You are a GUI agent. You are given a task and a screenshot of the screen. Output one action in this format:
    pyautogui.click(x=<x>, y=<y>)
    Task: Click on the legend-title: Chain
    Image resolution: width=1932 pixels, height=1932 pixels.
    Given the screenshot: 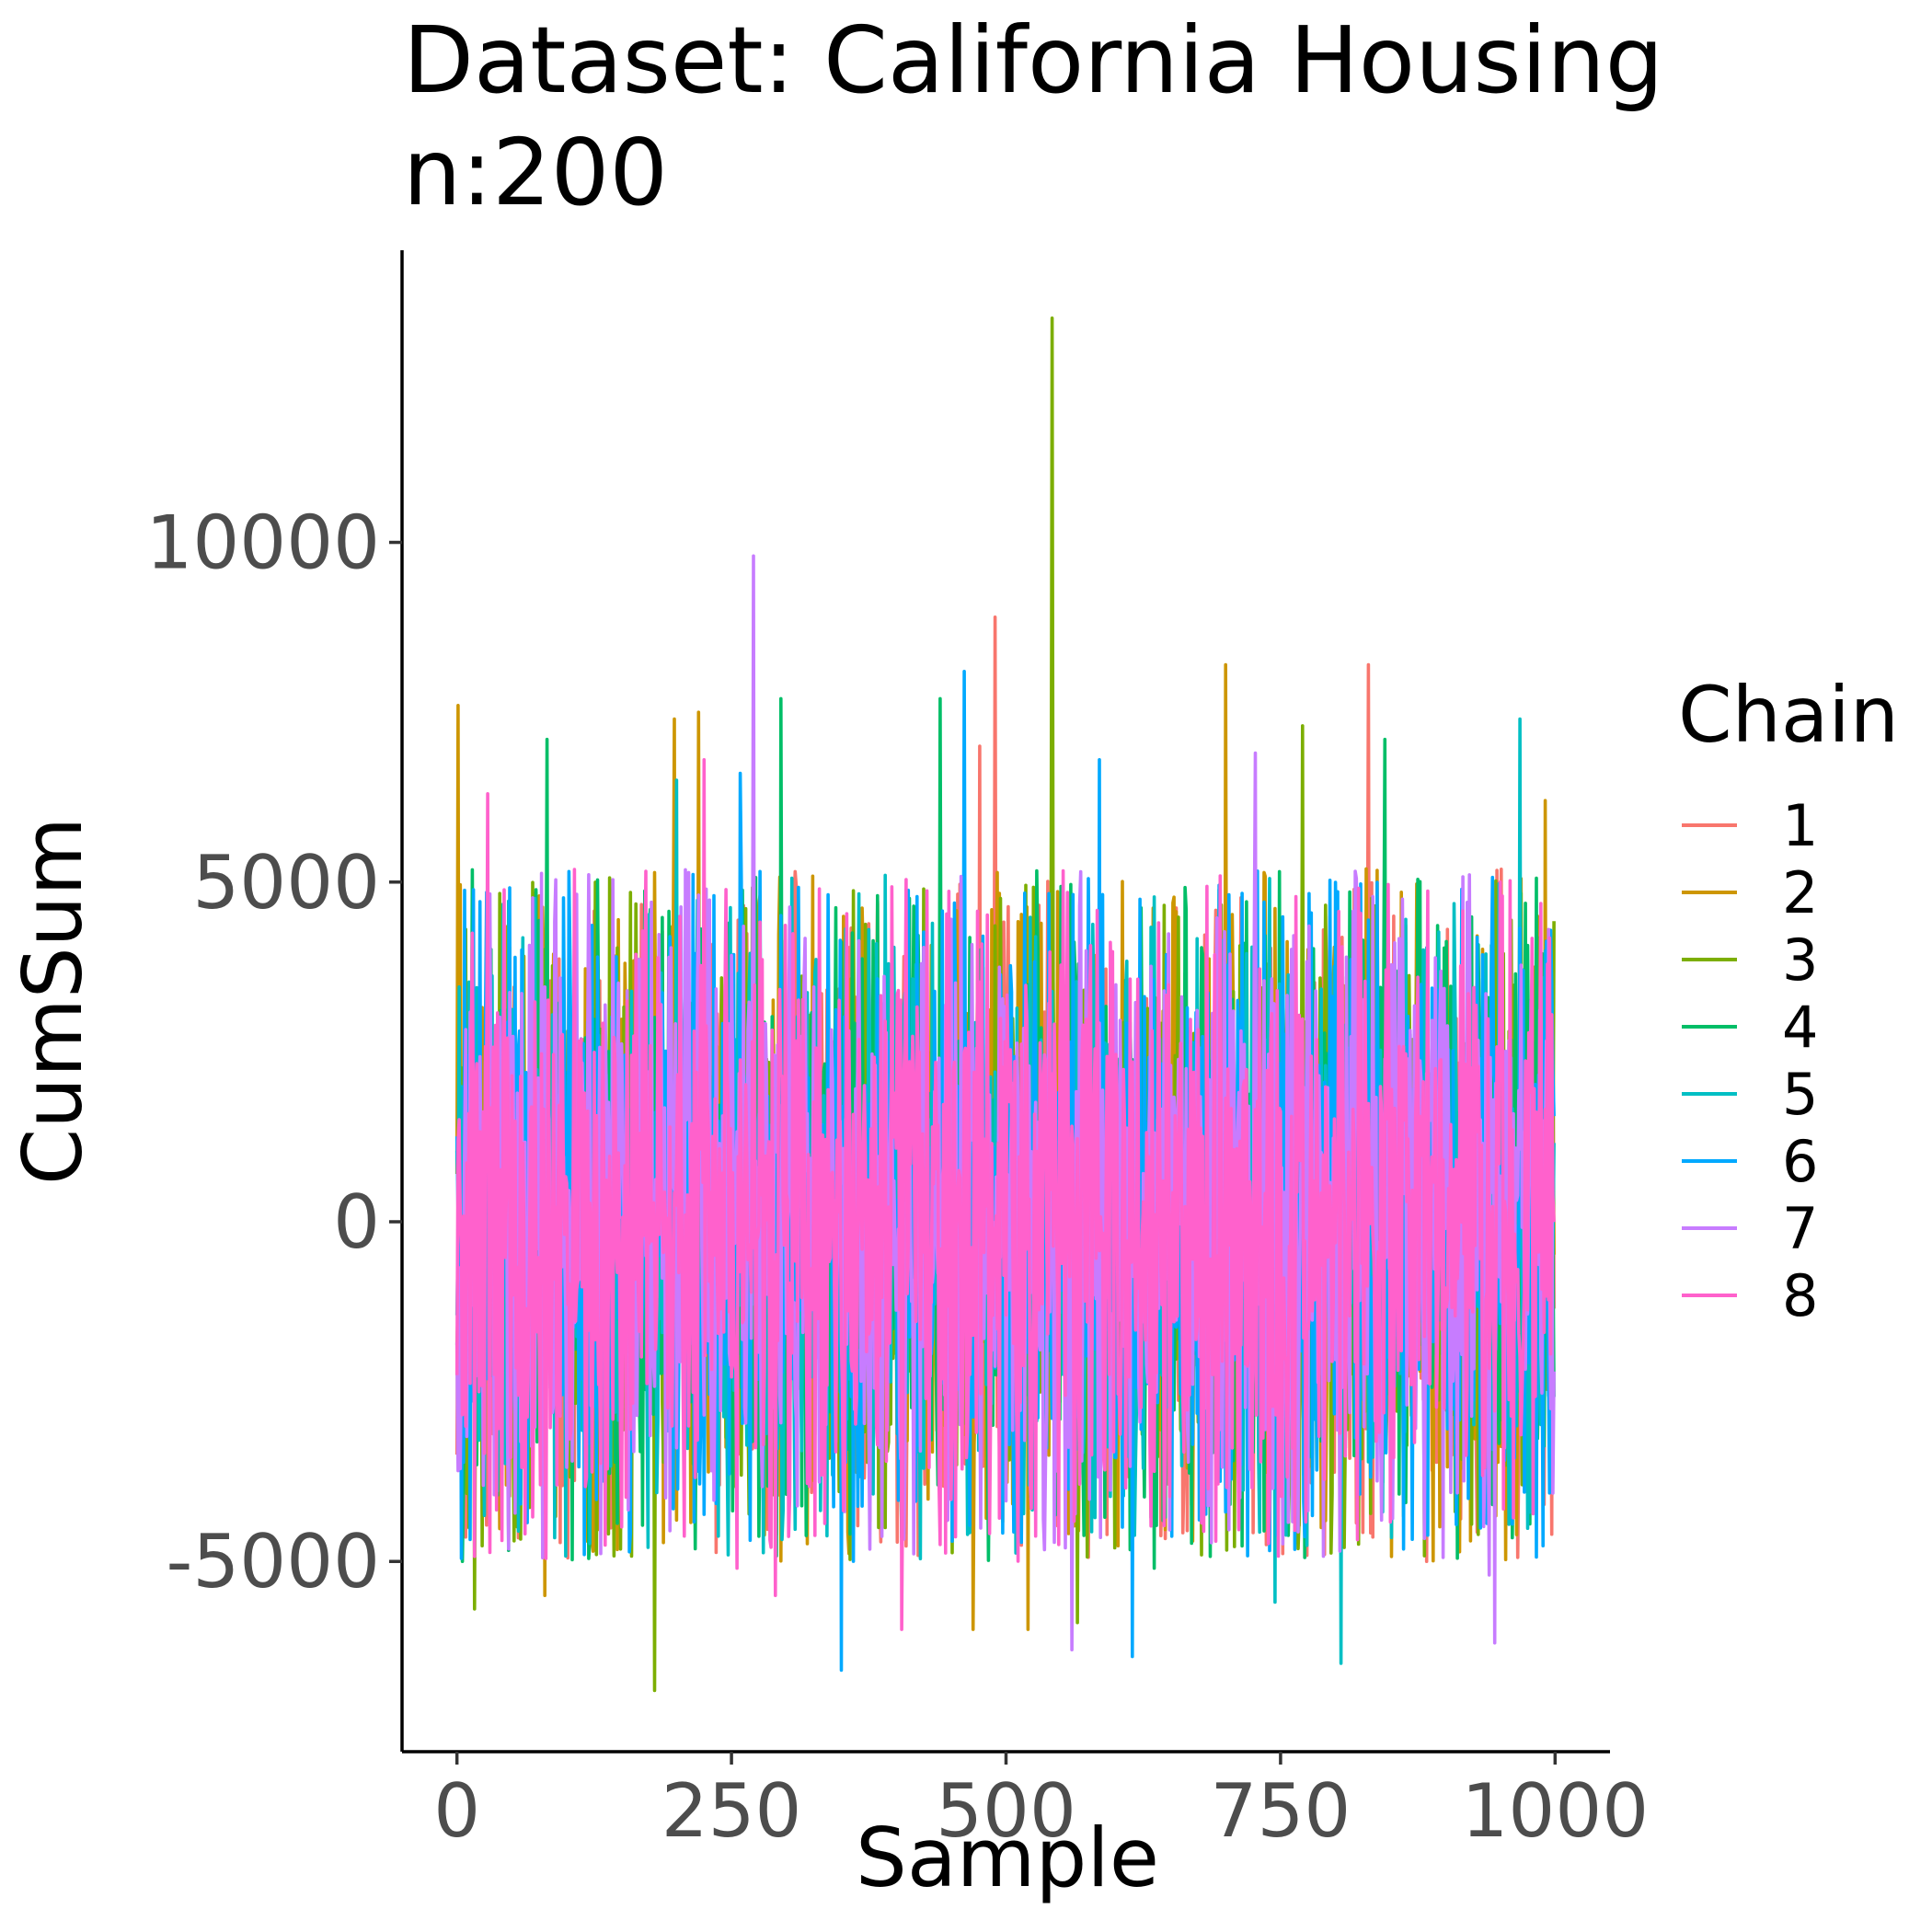 What is the action you would take?
    pyautogui.click(x=1788, y=715)
    